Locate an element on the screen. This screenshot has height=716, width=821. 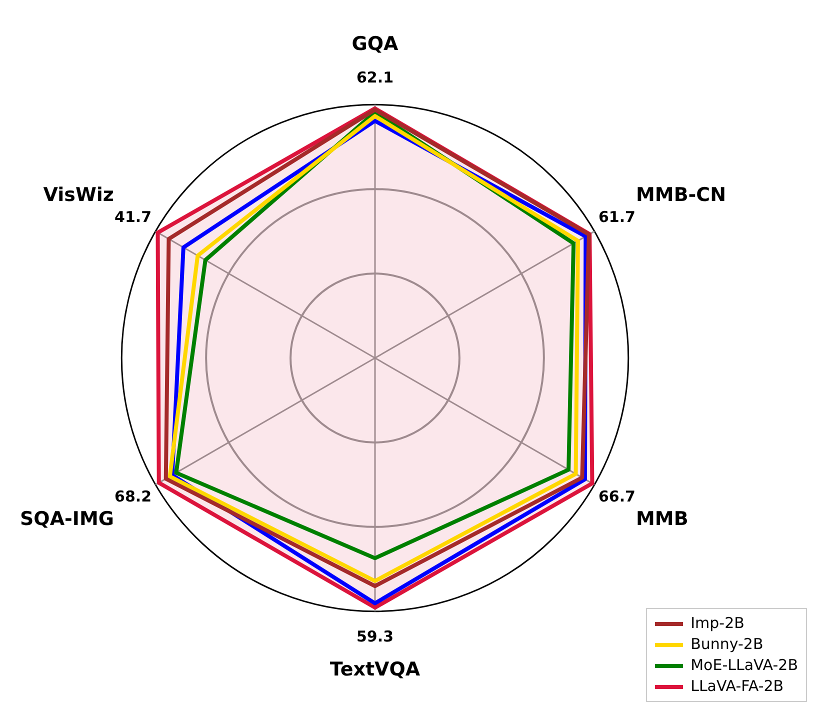
spoke-label: MMB is located at coordinates (662, 519).